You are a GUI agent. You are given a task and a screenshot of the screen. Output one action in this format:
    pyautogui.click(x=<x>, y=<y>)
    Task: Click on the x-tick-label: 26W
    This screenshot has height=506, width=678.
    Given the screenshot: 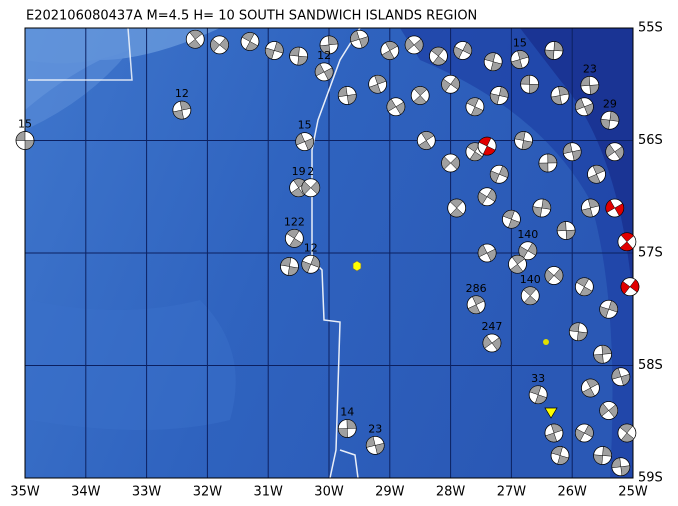 What is the action you would take?
    pyautogui.click(x=572, y=492)
    